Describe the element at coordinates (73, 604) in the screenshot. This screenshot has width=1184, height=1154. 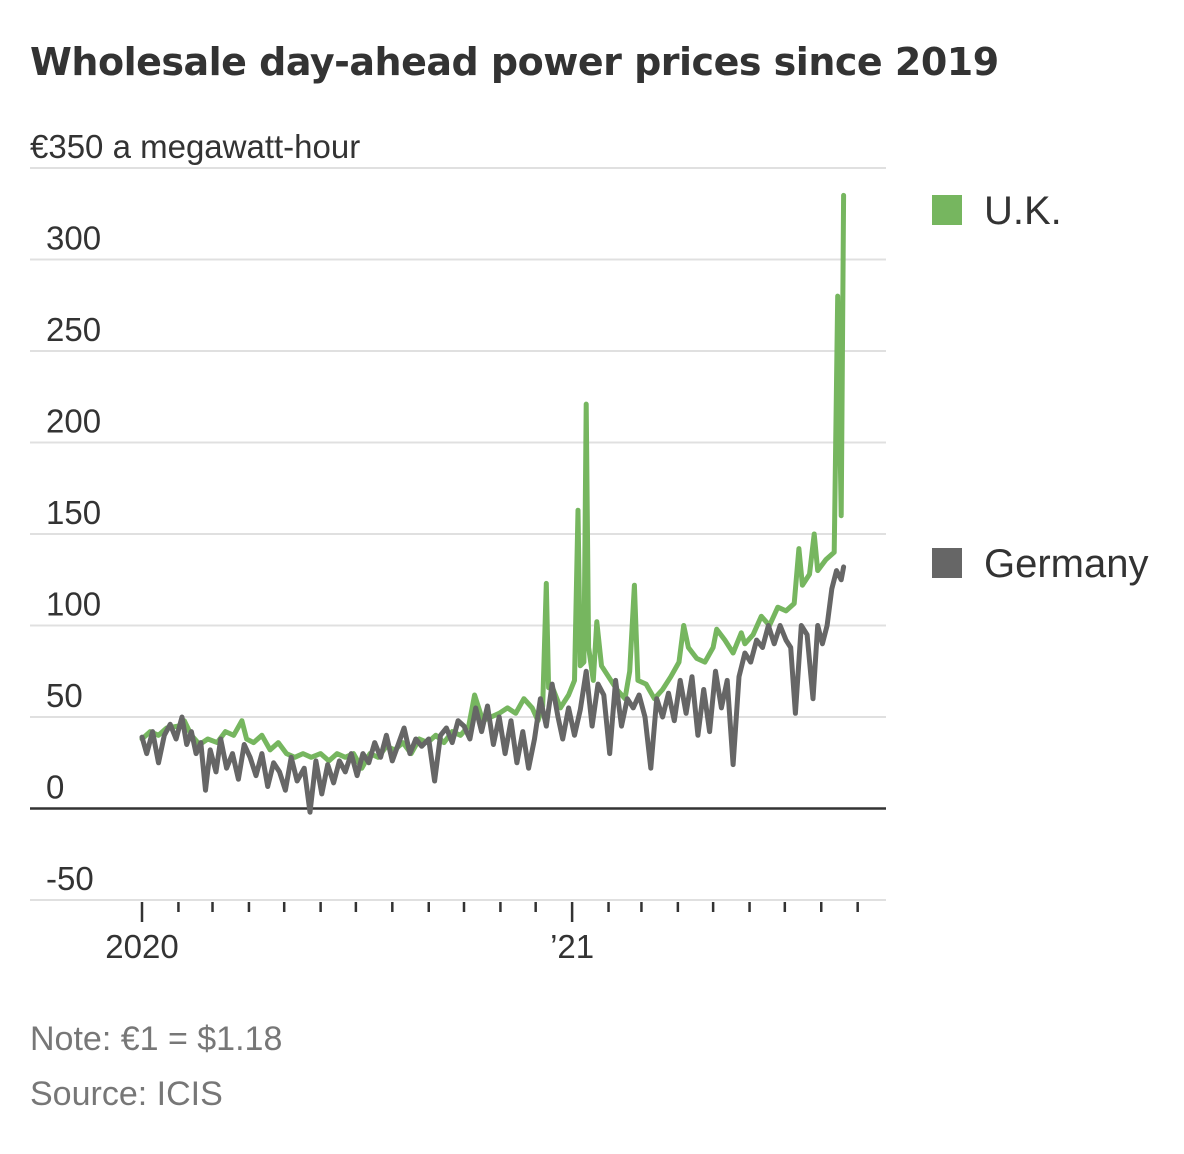
I see `y-tick-label: 100` at that location.